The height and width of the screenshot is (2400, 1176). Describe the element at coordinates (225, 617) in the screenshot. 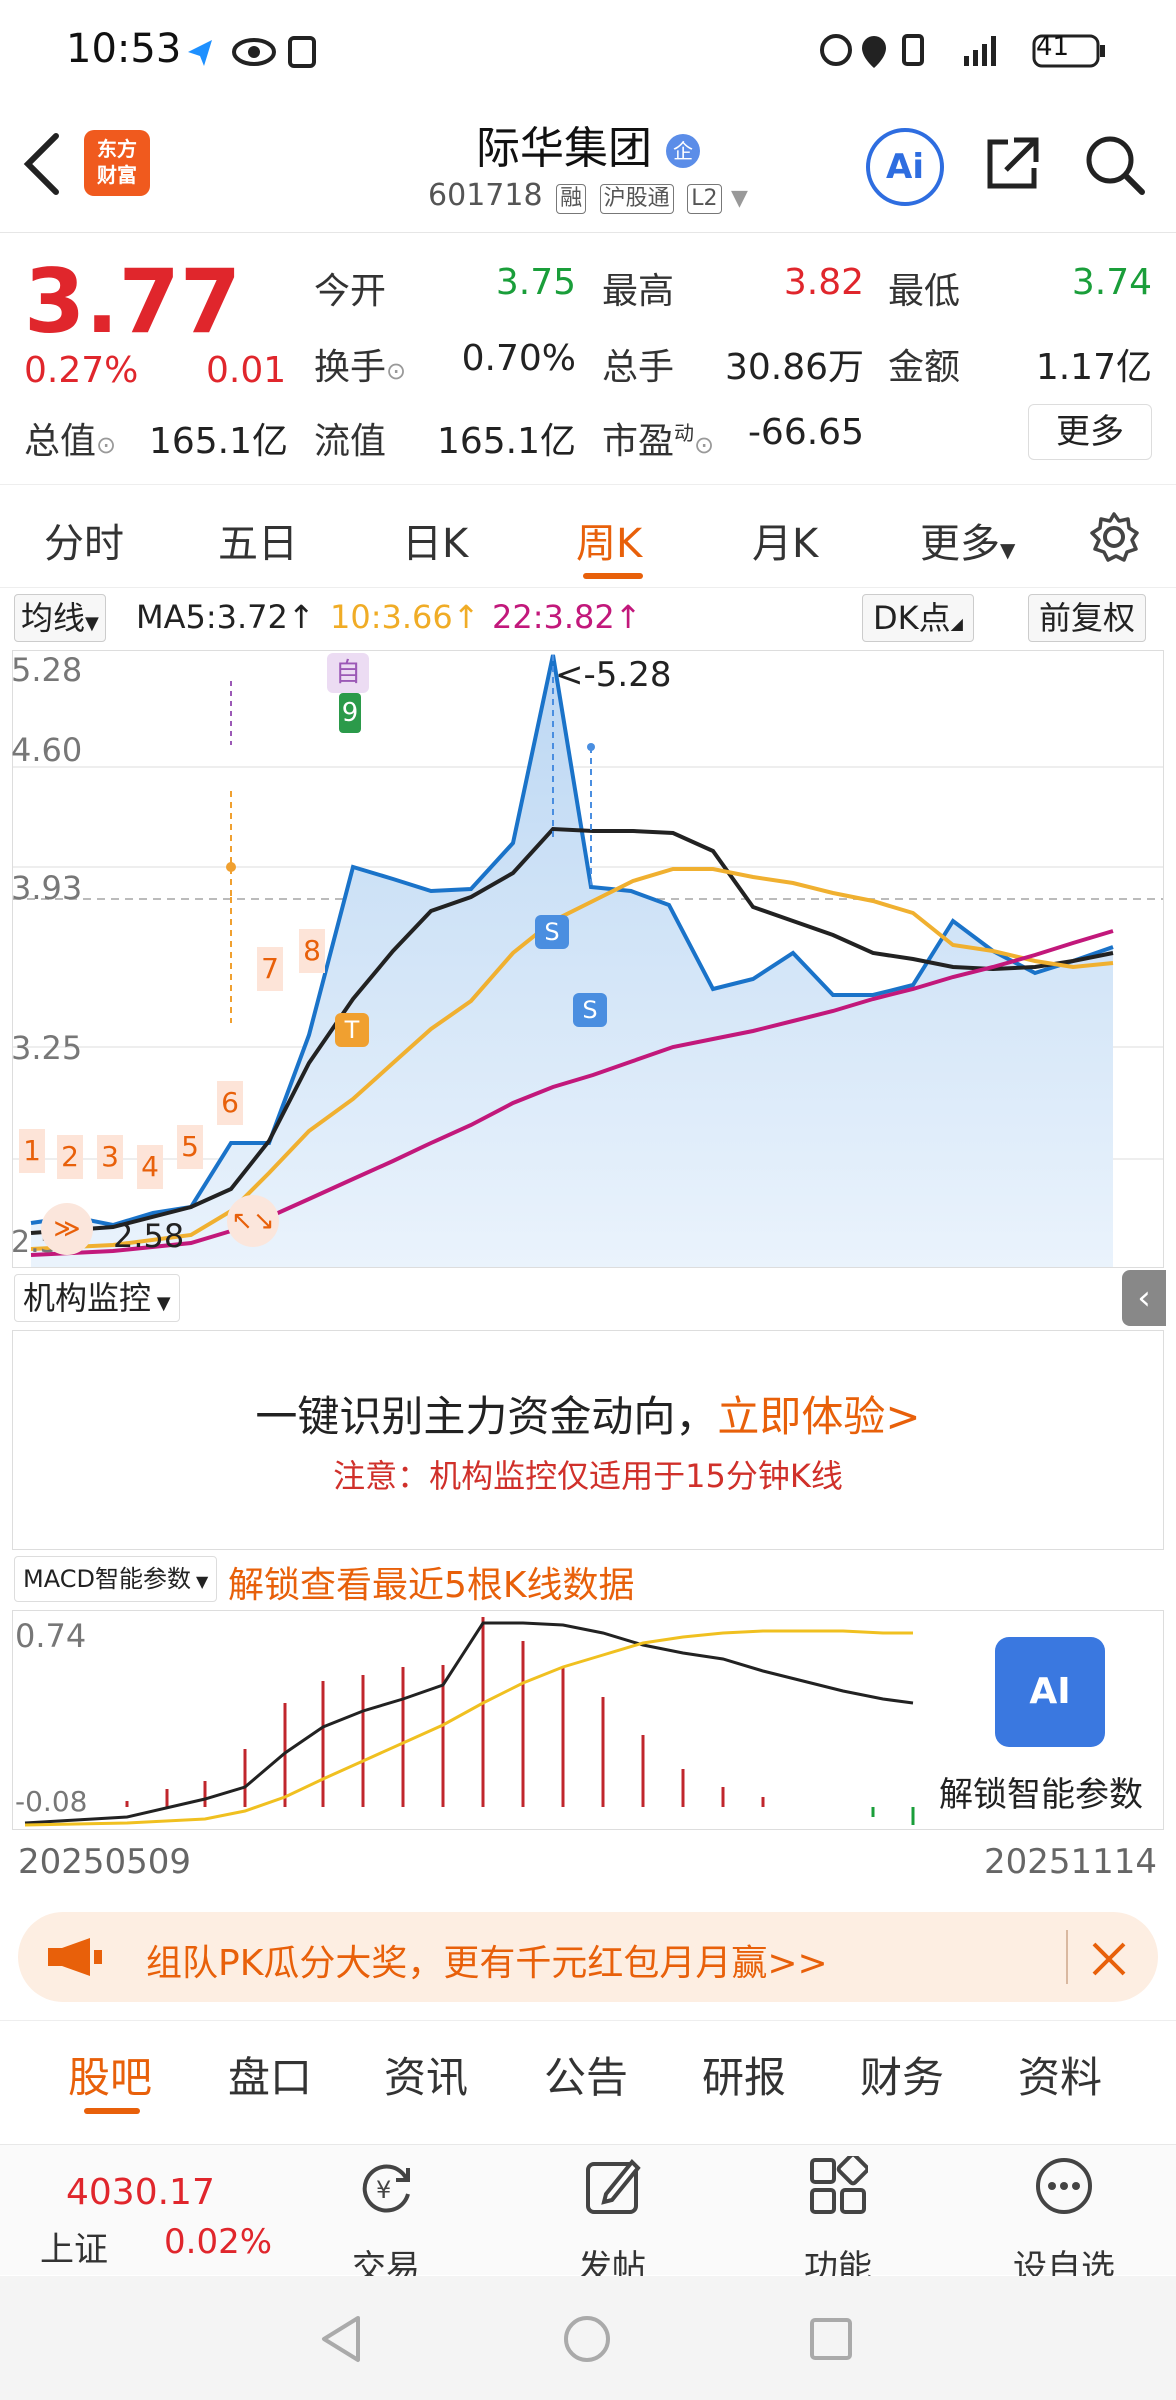

I see `ma5-value: MA5:3.72↑` at that location.